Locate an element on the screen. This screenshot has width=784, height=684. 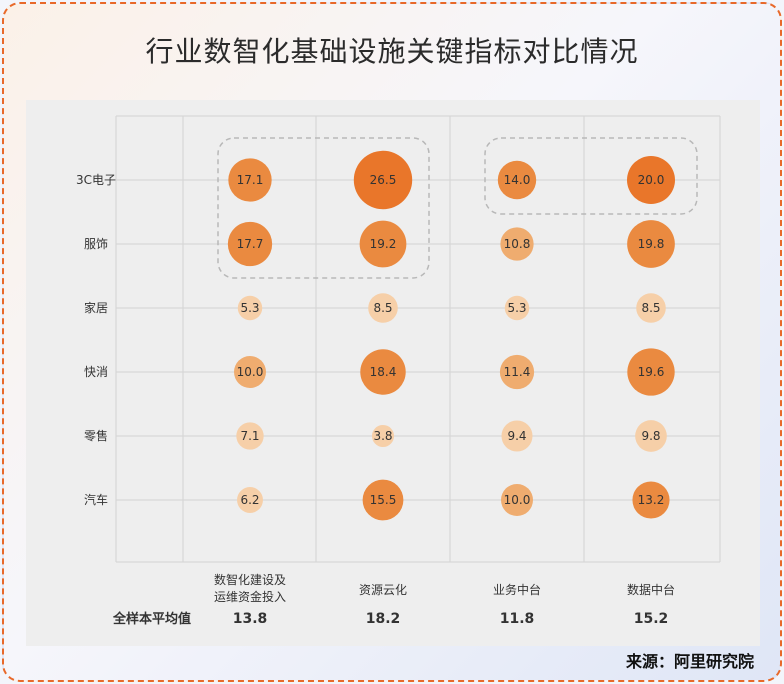
chart-title: 行业数智化基础设施关键指标对比情况 is located at coordinates (392, 51).